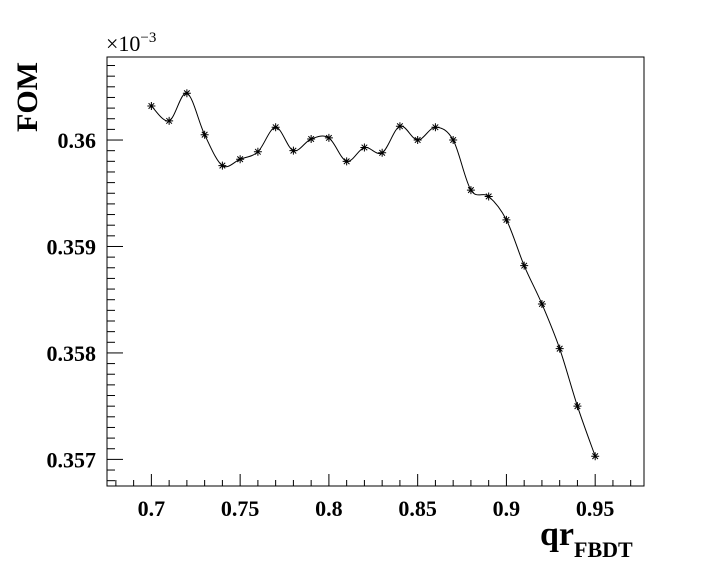 The height and width of the screenshot is (572, 716). Describe the element at coordinates (72, 300) in the screenshot. I see `y-tick-labels: 0.357 0.358 0.359 0.36` at that location.